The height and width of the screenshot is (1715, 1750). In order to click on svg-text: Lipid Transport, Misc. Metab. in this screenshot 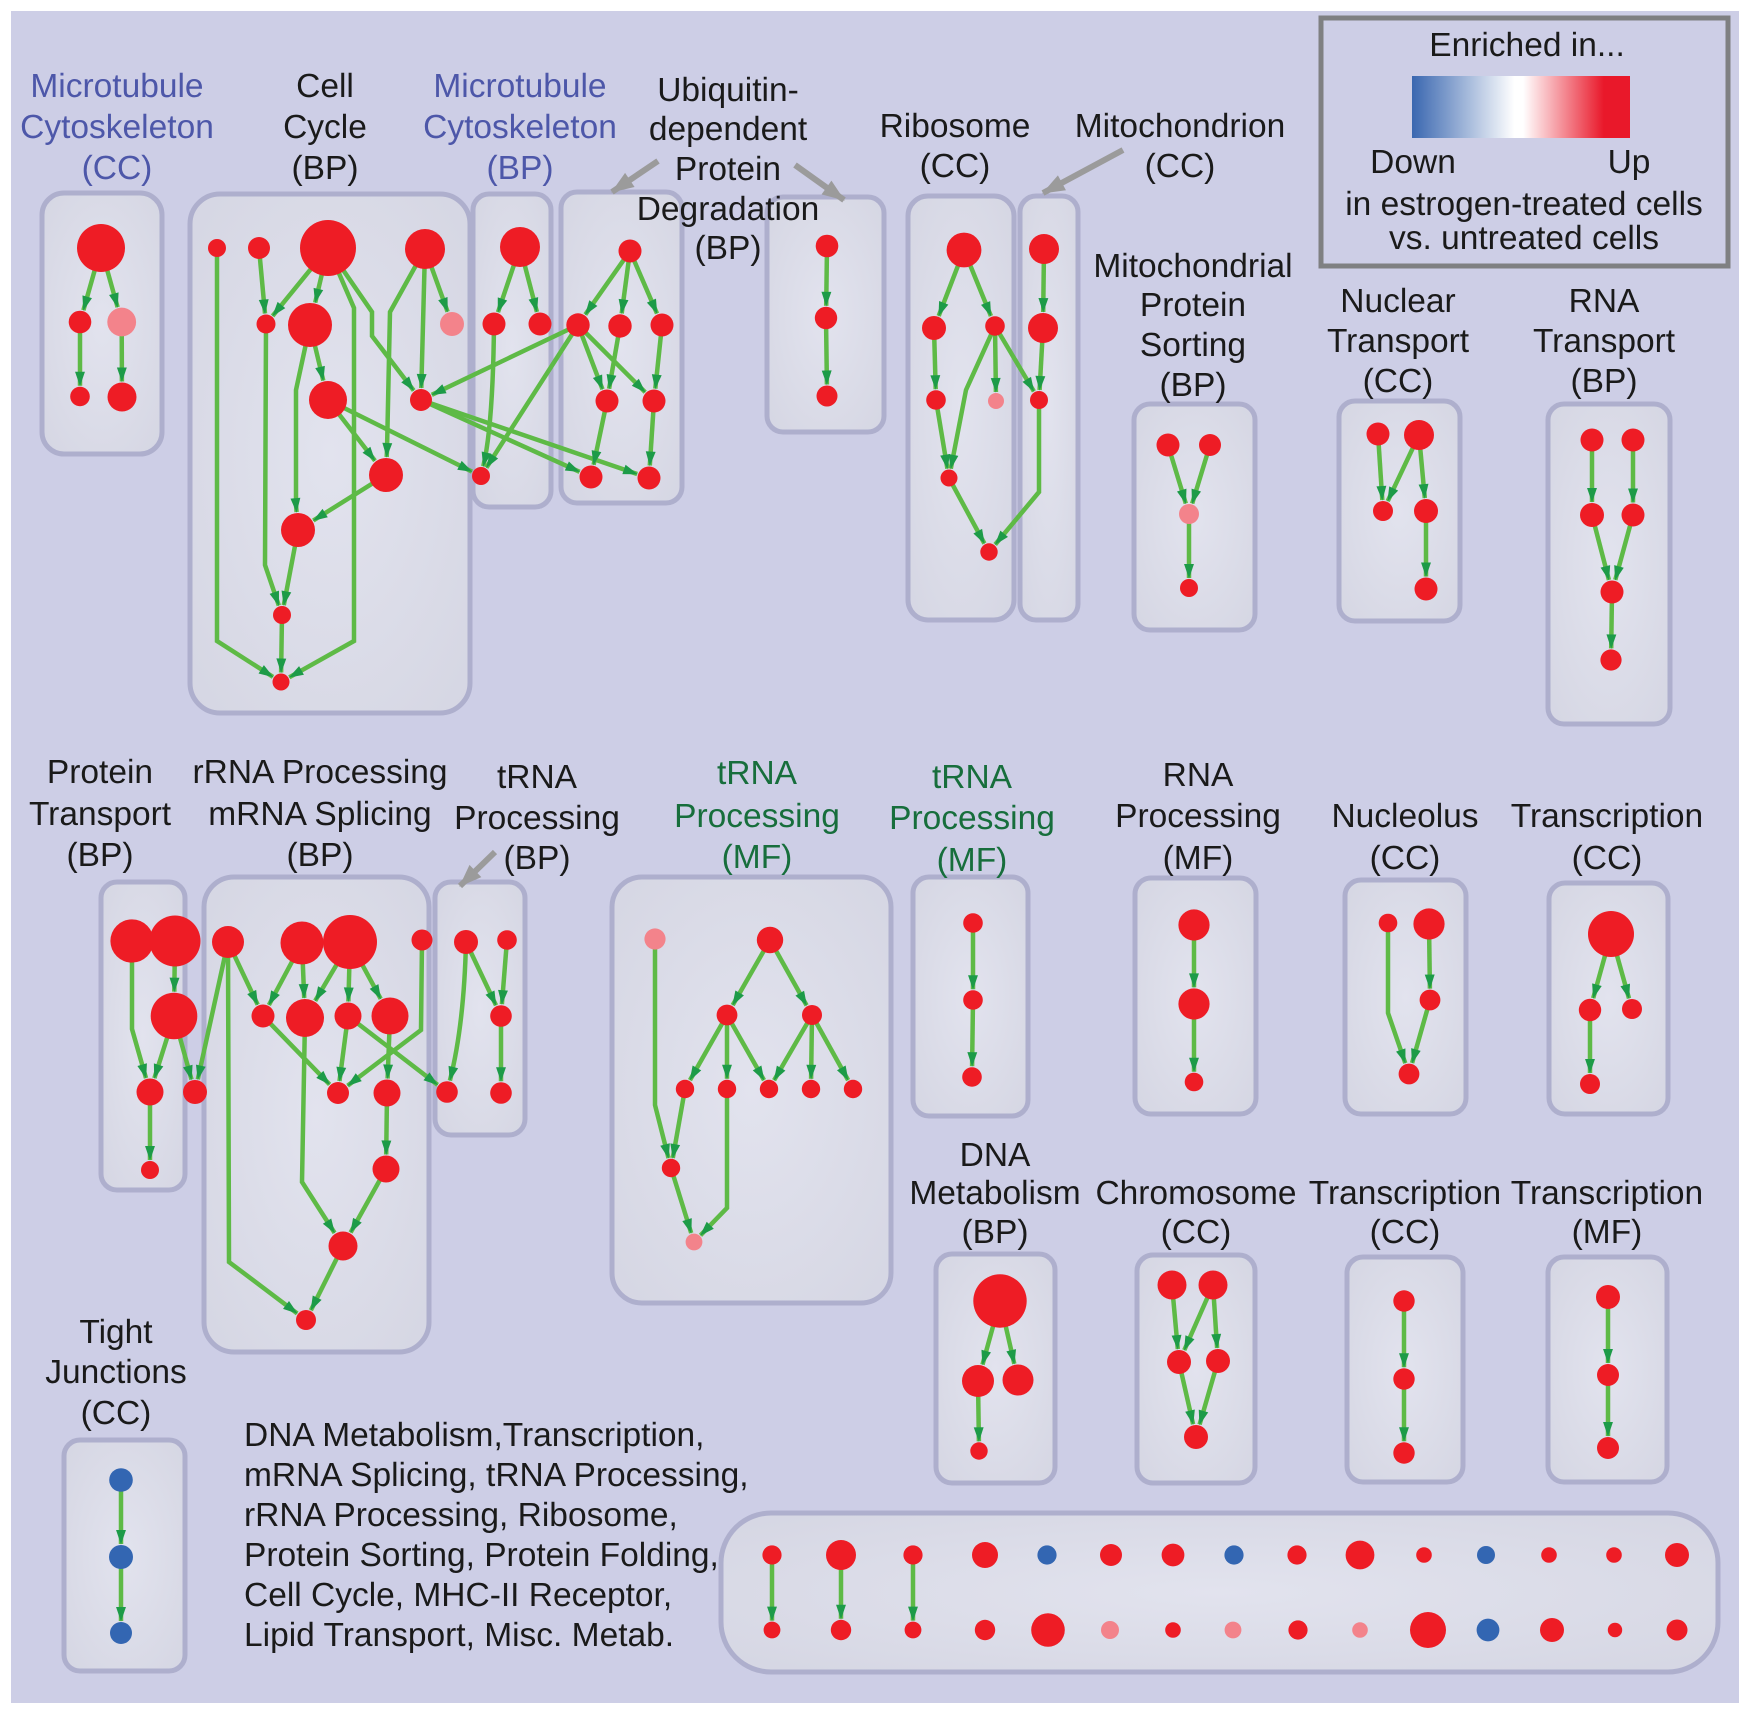, I will do `click(459, 1635)`.